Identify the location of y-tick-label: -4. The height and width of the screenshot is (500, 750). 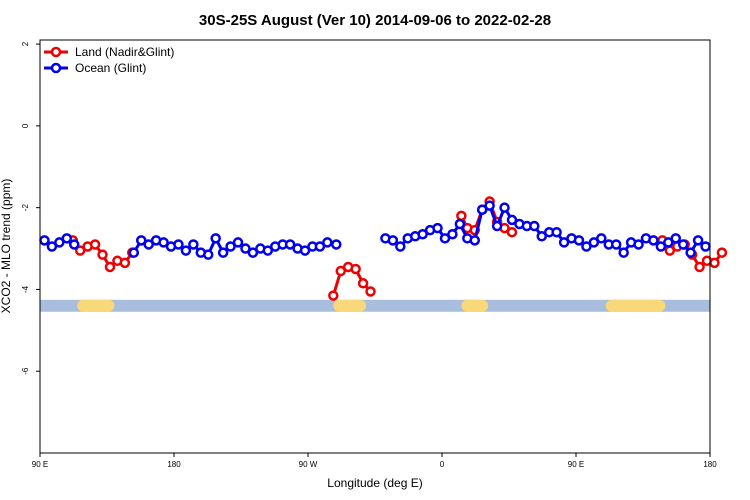
(25, 289).